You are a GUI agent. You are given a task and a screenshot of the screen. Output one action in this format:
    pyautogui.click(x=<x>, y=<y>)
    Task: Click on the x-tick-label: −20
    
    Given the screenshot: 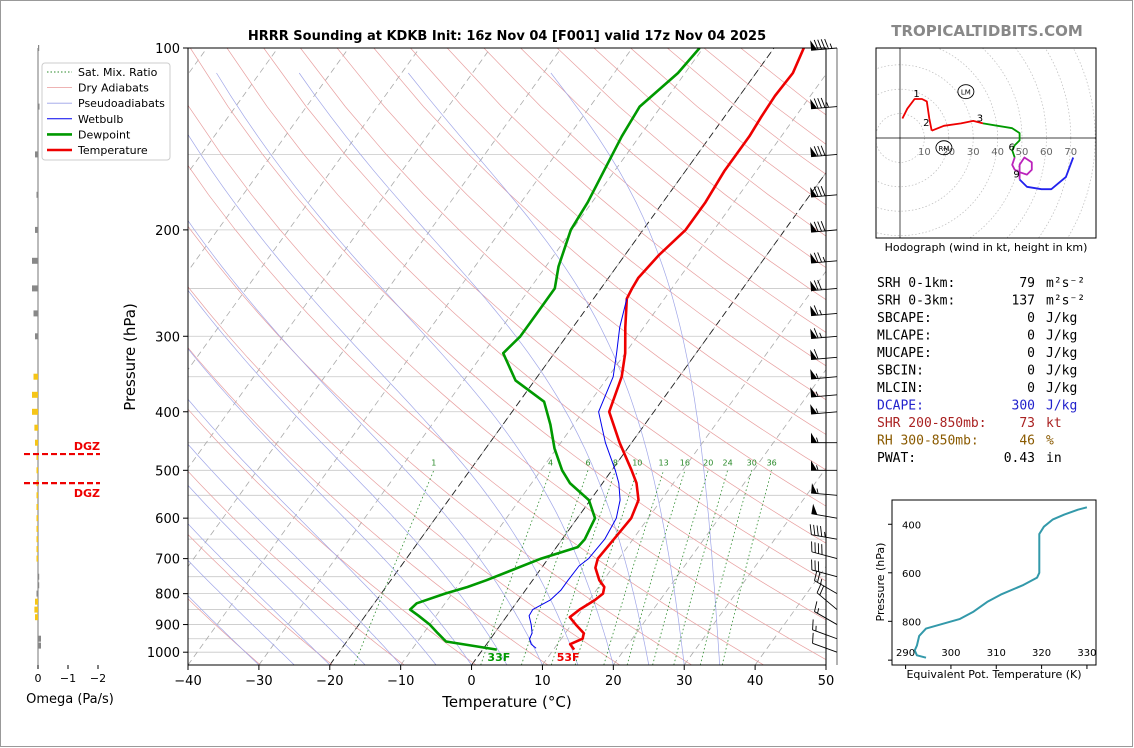 What is the action you would take?
    pyautogui.click(x=329, y=681)
    